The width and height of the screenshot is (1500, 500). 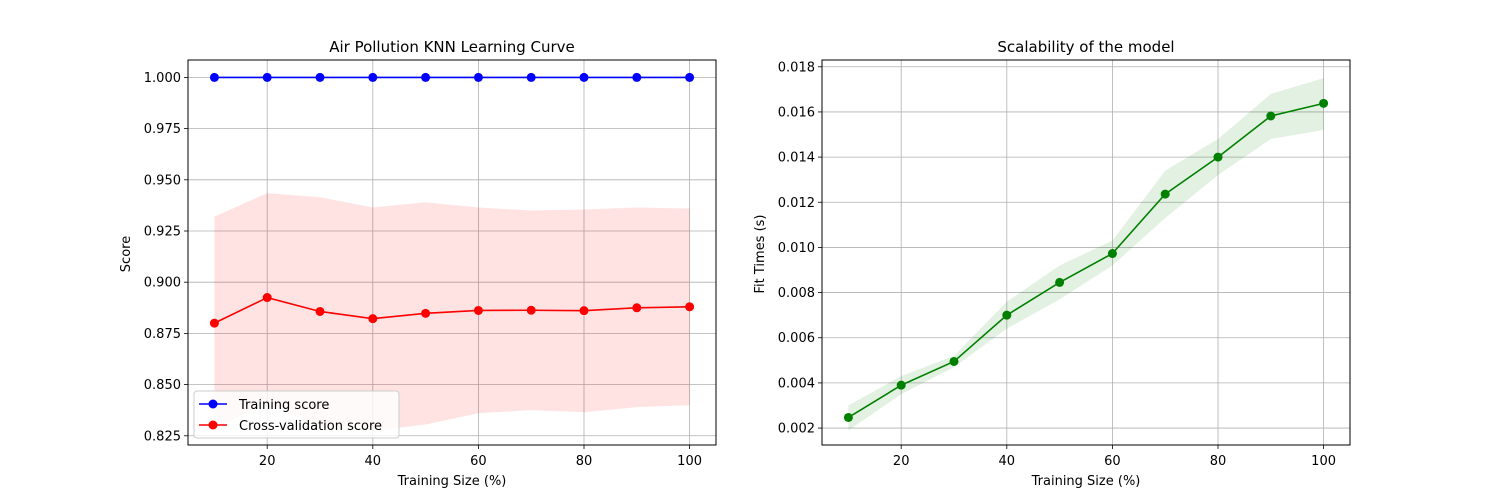 I want to click on y-tick-label: 0.825, so click(x=162, y=436).